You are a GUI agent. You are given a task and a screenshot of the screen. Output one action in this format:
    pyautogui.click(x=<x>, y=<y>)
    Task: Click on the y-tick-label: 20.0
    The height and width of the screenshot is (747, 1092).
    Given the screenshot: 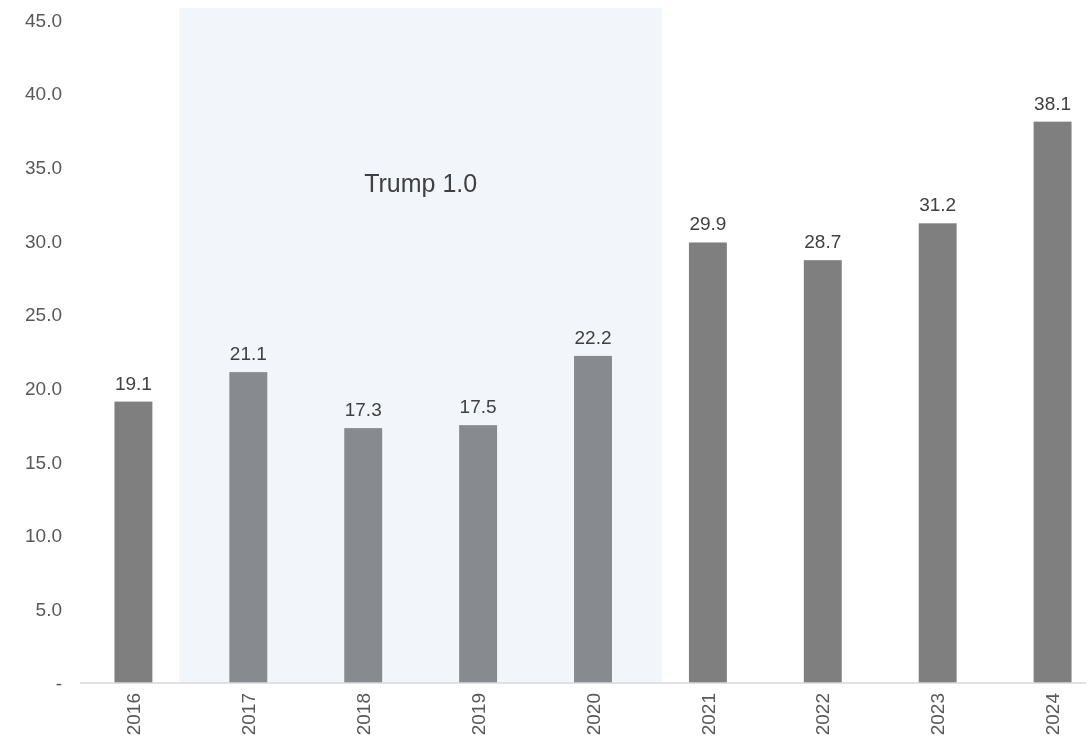 What is the action you would take?
    pyautogui.click(x=43, y=388)
    